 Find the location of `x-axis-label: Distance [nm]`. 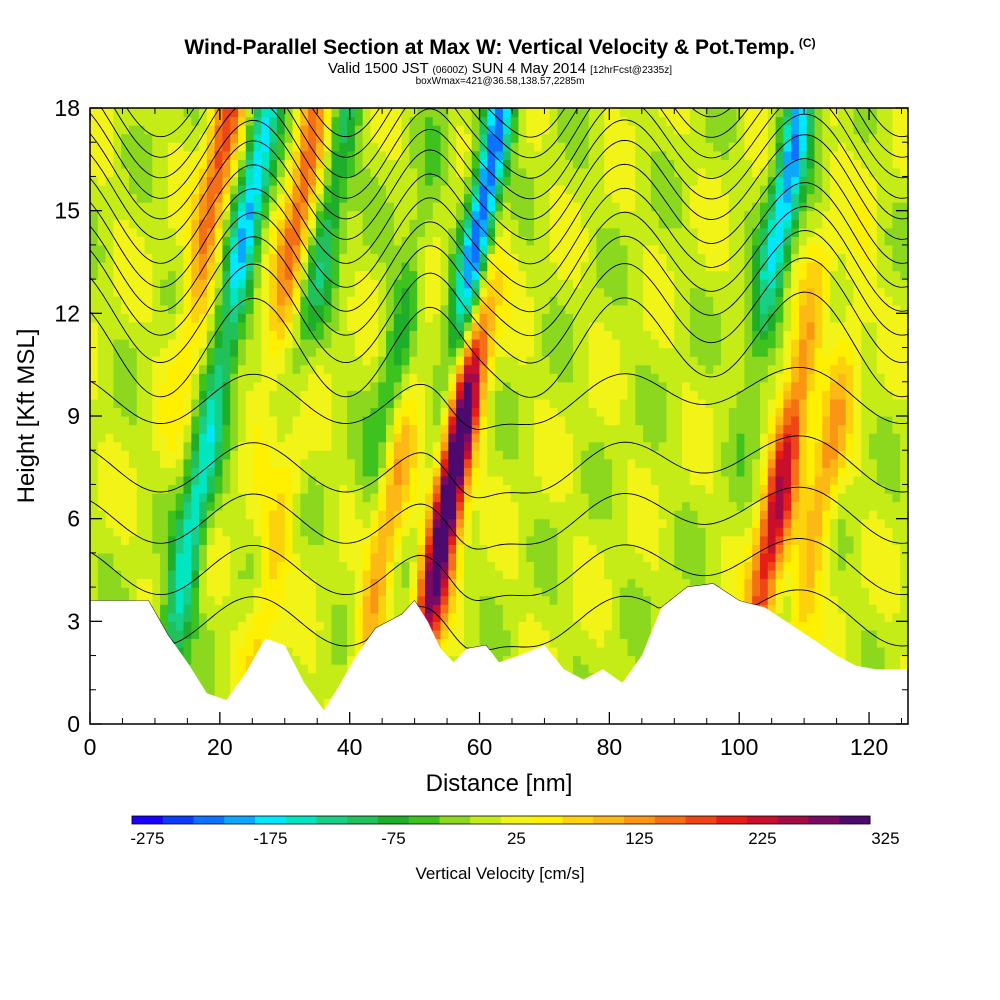

x-axis-label: Distance [nm] is located at coordinates (499, 783).